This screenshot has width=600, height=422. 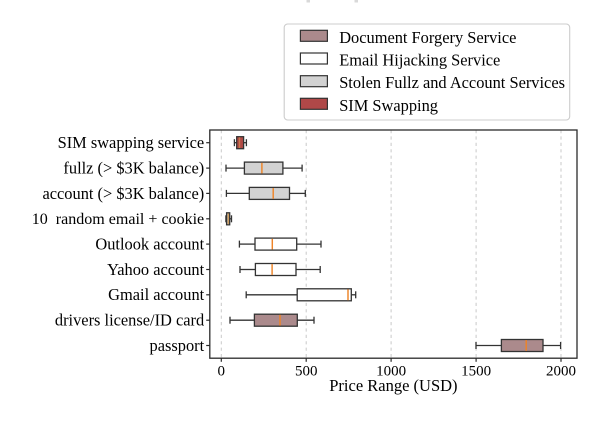 What do you see at coordinates (391, 371) in the screenshot?
I see `svg-text: 1000` at bounding box center [391, 371].